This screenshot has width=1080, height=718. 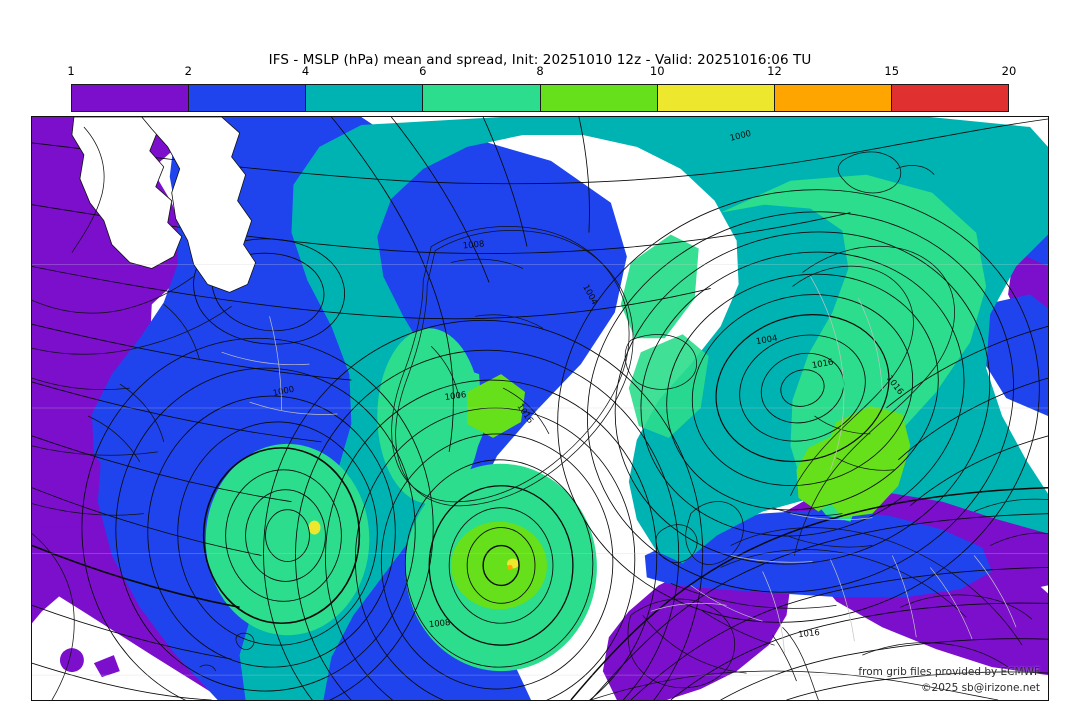 I want to click on colorbar-tick-labels: 1 2 4 6 8 10 12 15 20, so click(x=541, y=73).